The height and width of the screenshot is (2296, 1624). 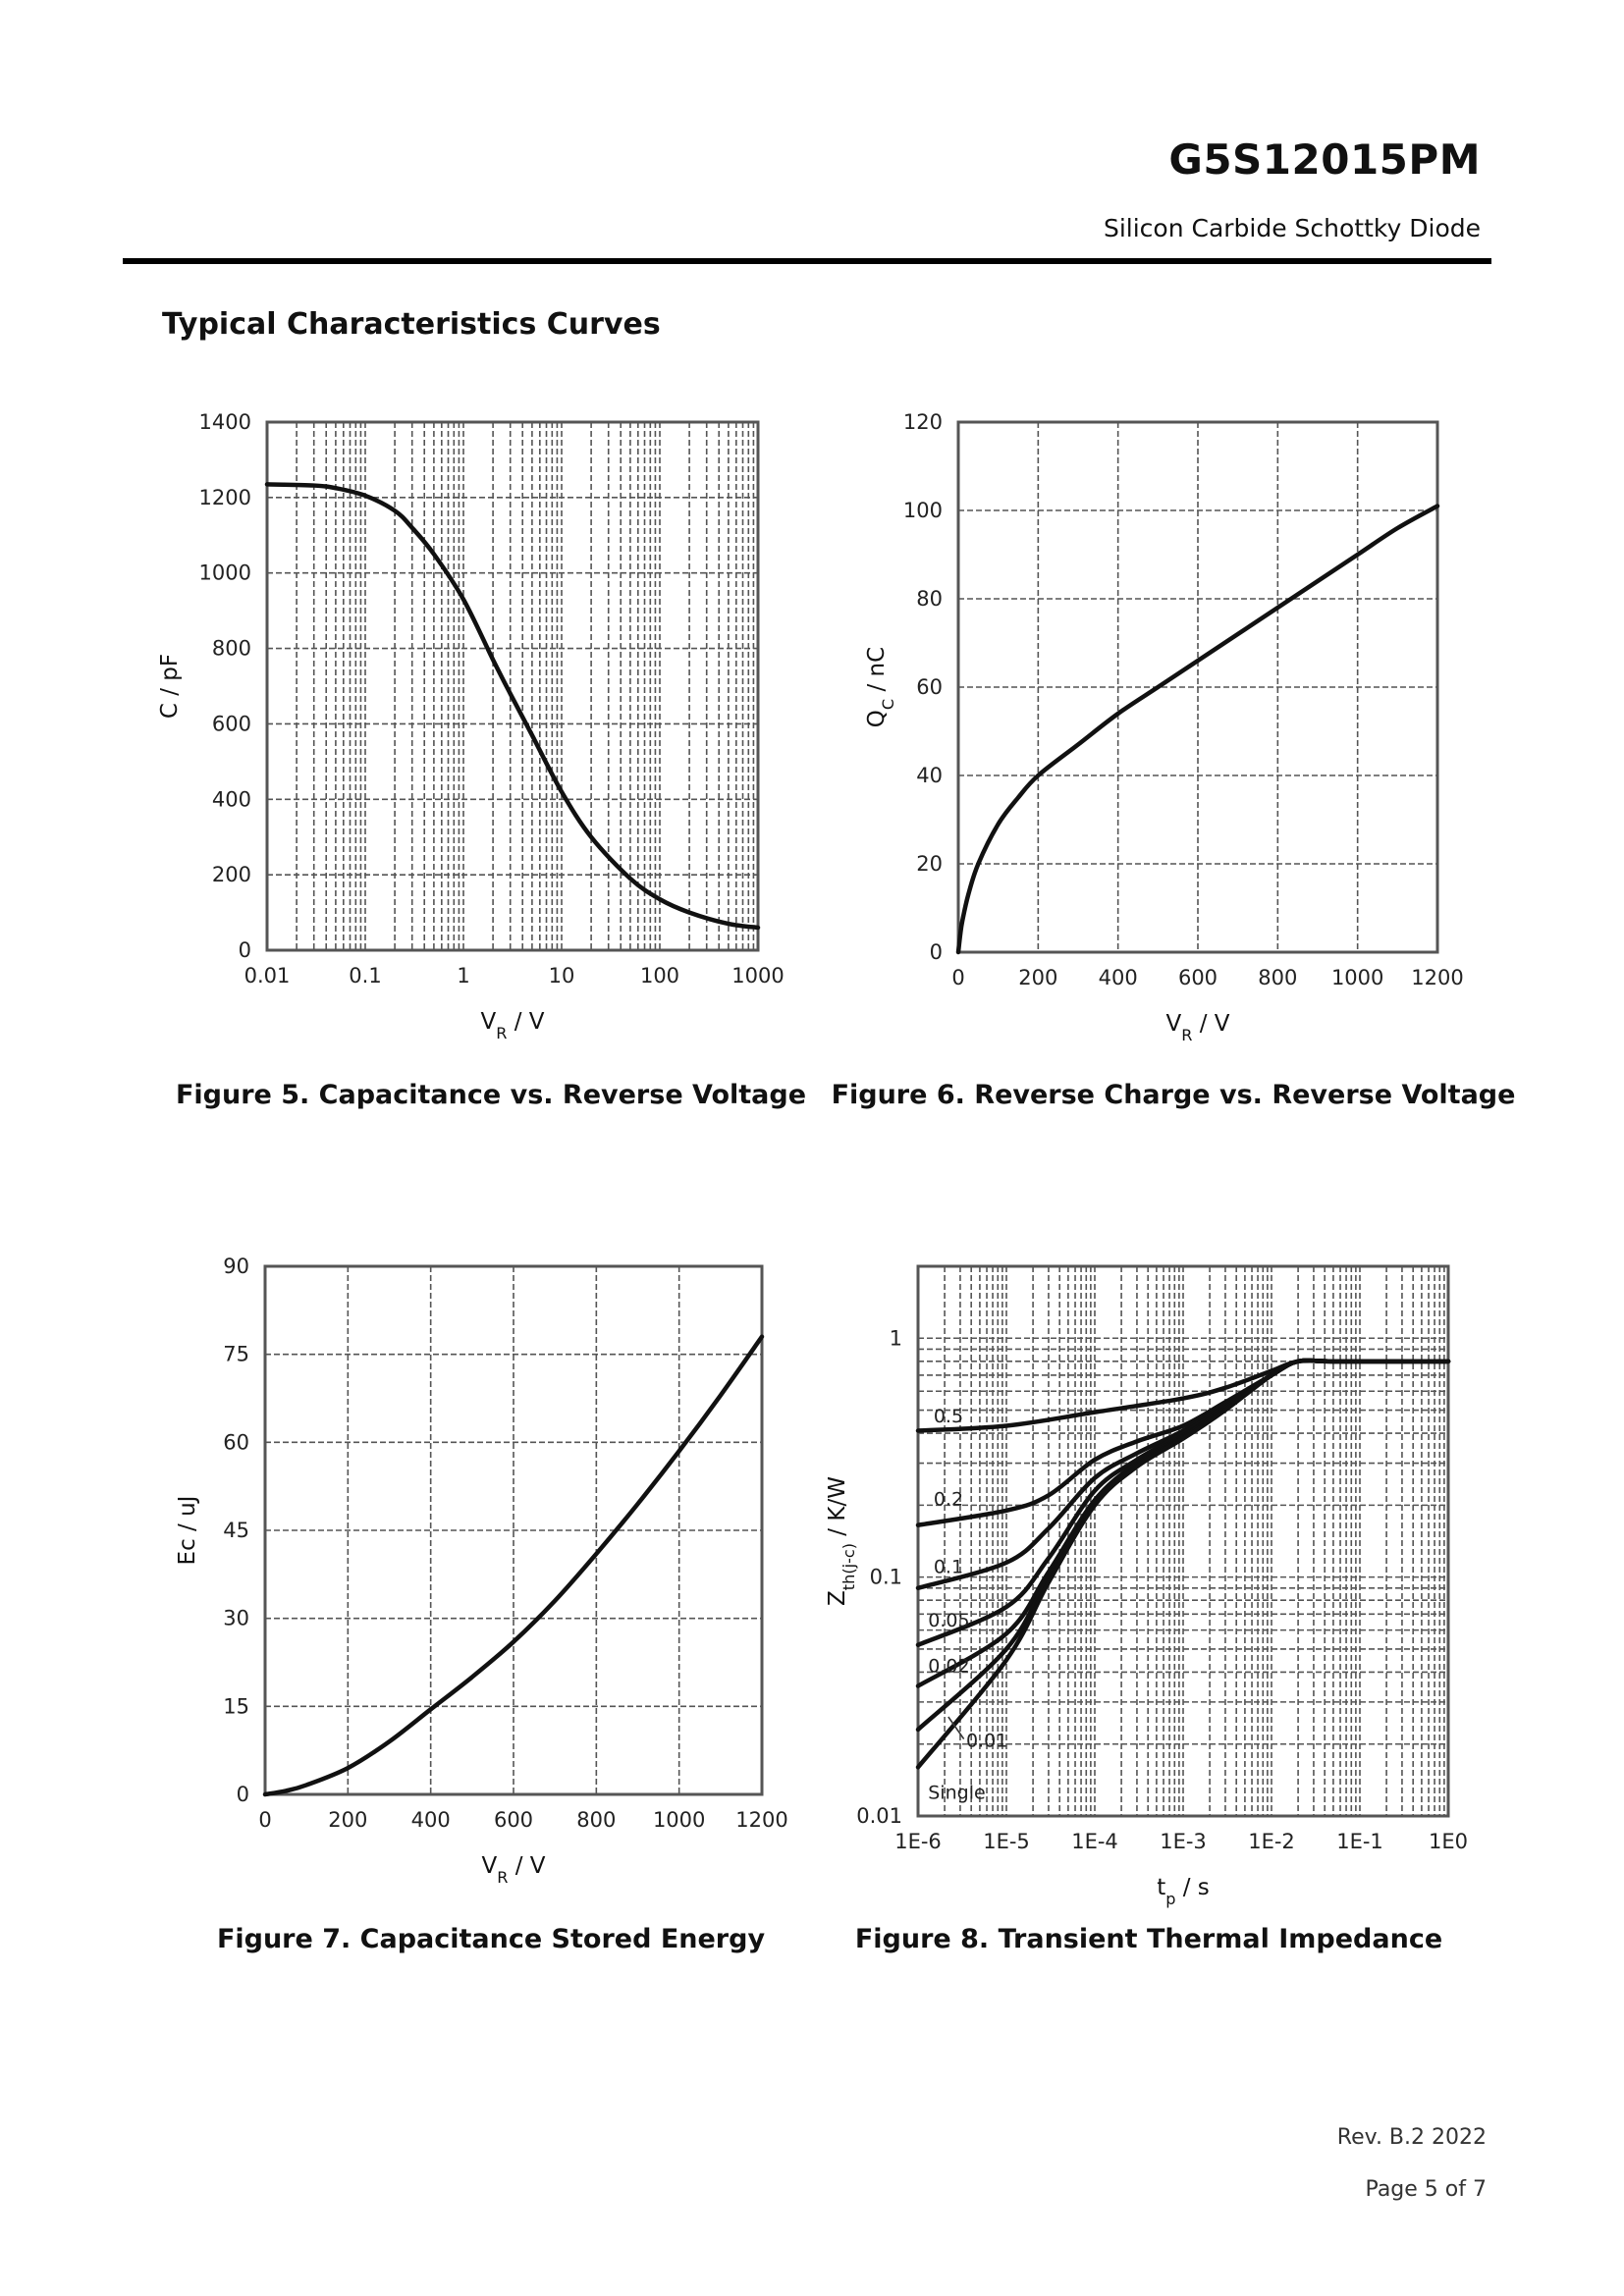 What do you see at coordinates (187, 1531) in the screenshot?
I see `y-axis-label: Ec / uJ` at bounding box center [187, 1531].